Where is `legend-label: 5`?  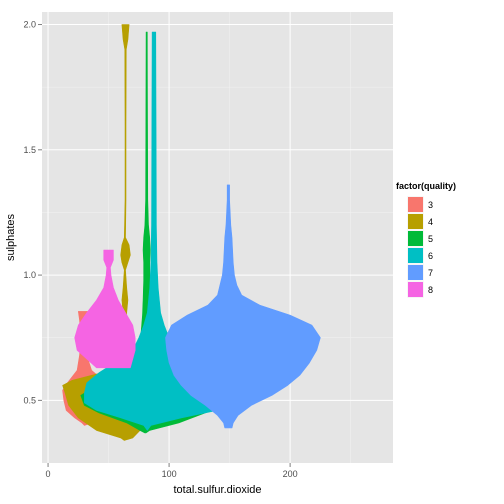 legend-label: 5 is located at coordinates (430, 239).